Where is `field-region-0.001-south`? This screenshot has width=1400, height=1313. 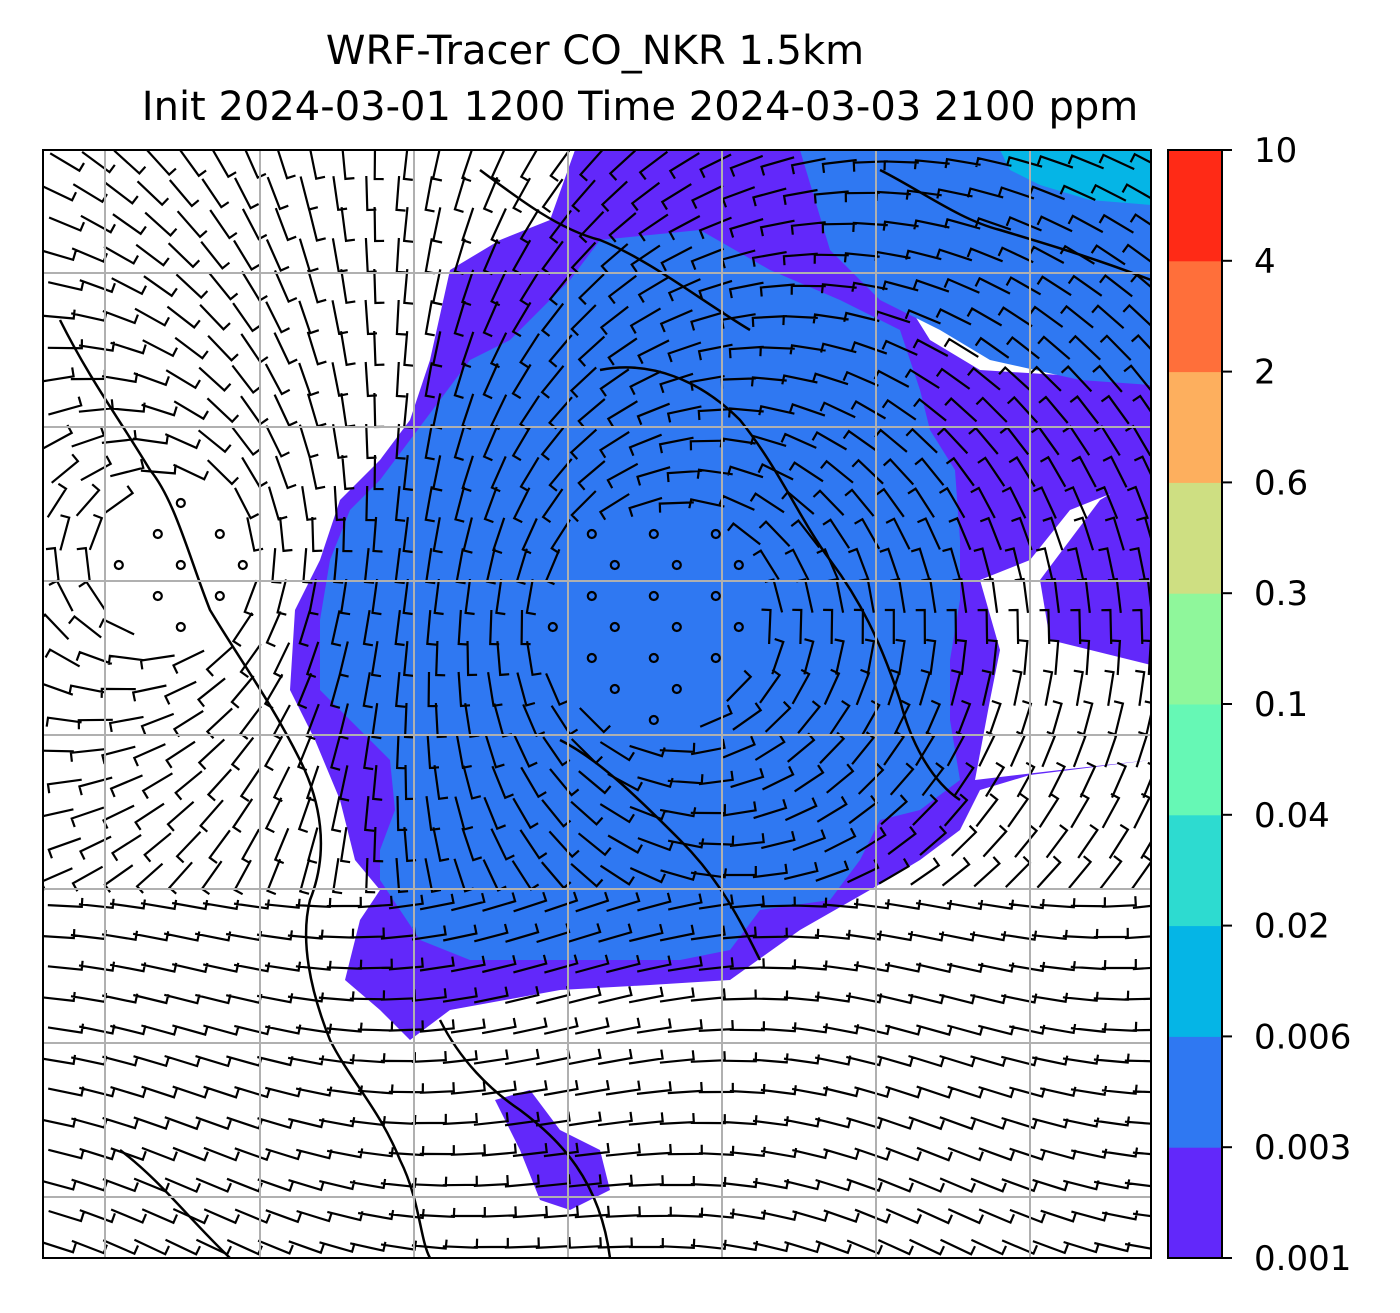 field-region-0.001-south is located at coordinates (552, 1150).